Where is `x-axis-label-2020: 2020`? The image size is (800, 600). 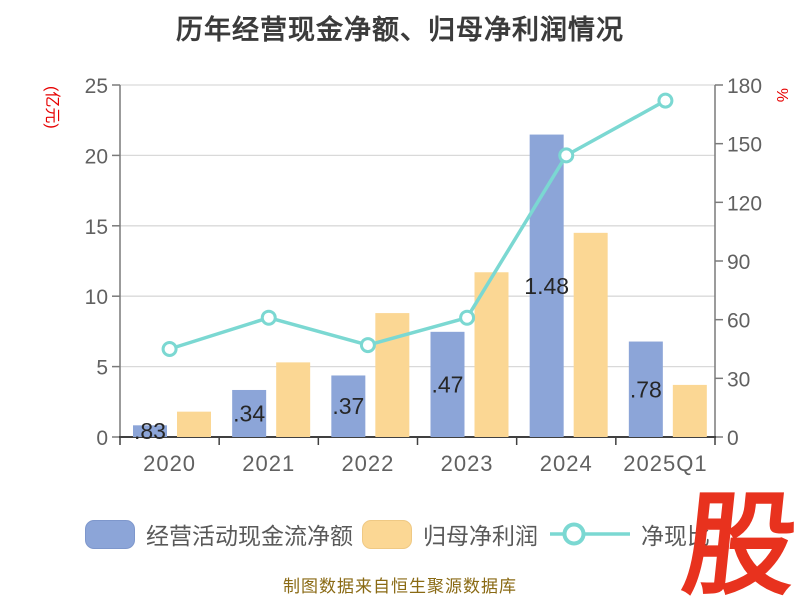 x-axis-label-2020: 2020 is located at coordinates (169, 463).